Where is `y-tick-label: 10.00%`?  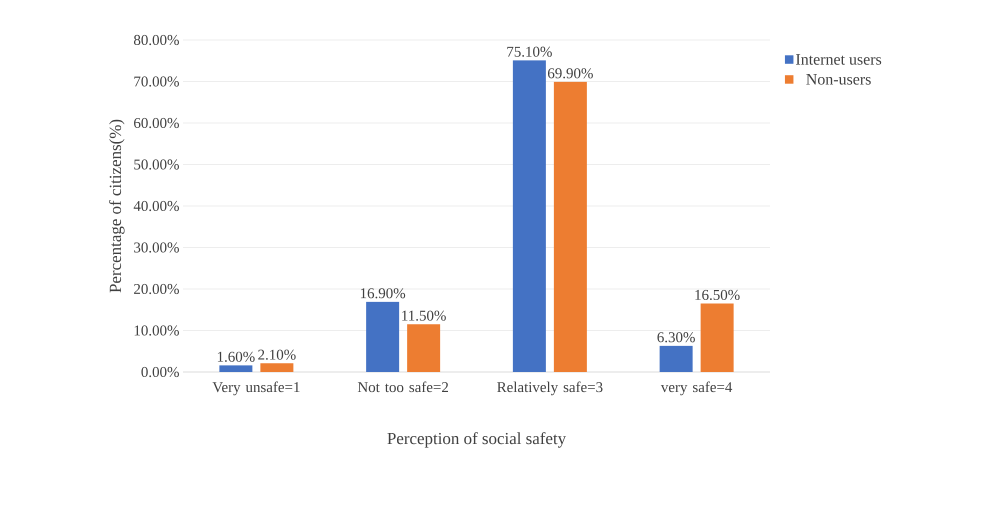
y-tick-label: 10.00% is located at coordinates (156, 330).